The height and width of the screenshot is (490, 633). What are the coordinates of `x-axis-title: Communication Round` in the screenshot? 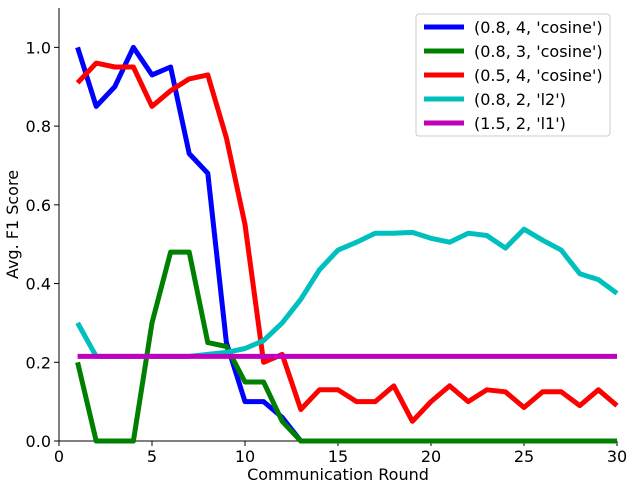 It's located at (338, 474).